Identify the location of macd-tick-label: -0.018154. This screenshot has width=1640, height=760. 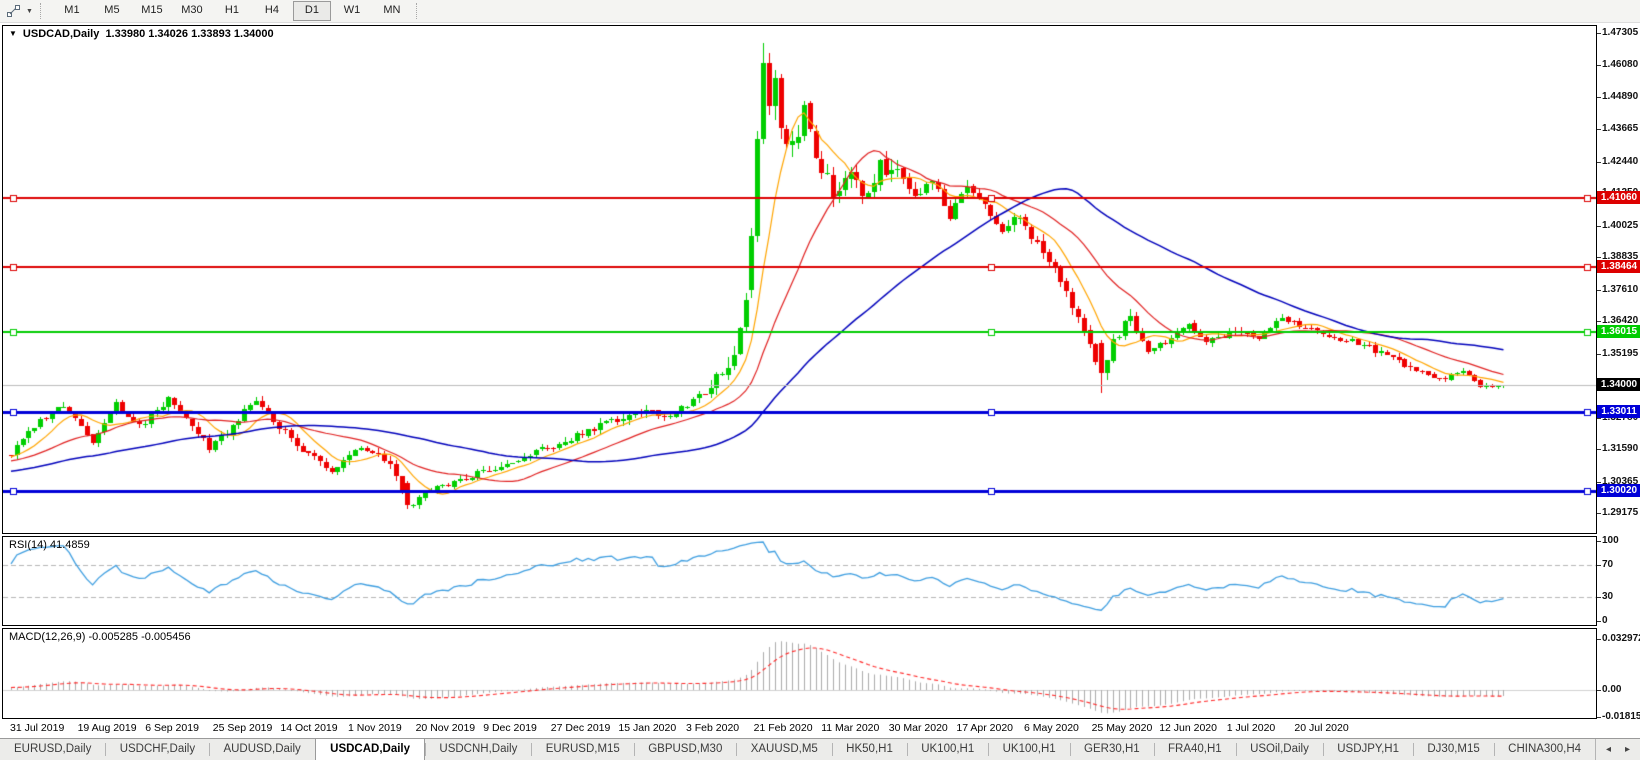
(1618, 716).